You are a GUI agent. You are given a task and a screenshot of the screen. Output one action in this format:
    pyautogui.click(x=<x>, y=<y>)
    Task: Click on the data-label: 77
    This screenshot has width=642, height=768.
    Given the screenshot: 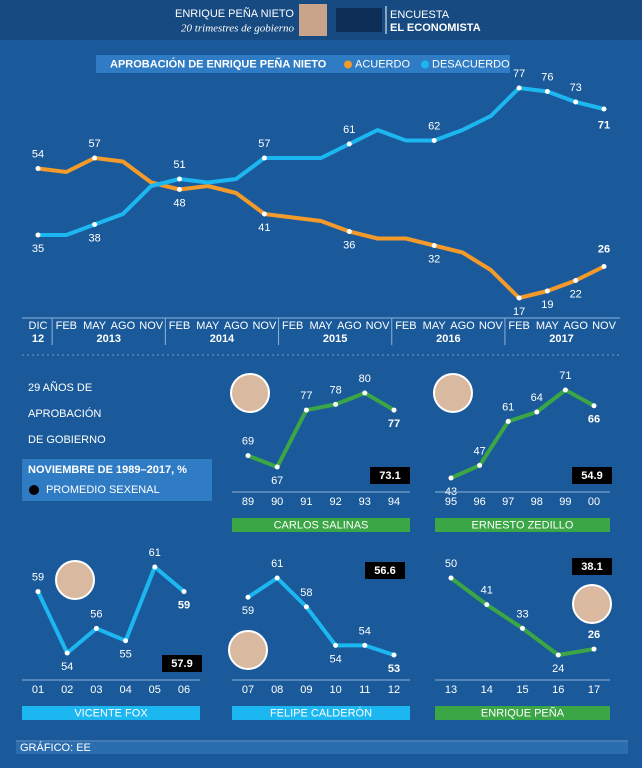 What is the action you would take?
    pyautogui.click(x=519, y=74)
    